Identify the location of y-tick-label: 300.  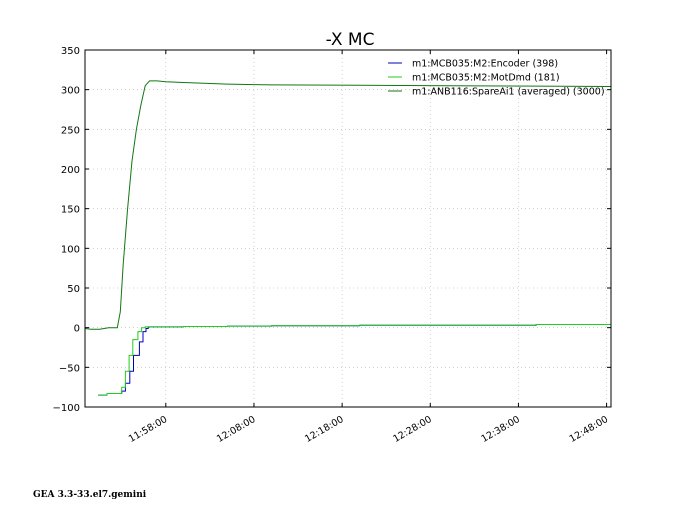
(70, 91).